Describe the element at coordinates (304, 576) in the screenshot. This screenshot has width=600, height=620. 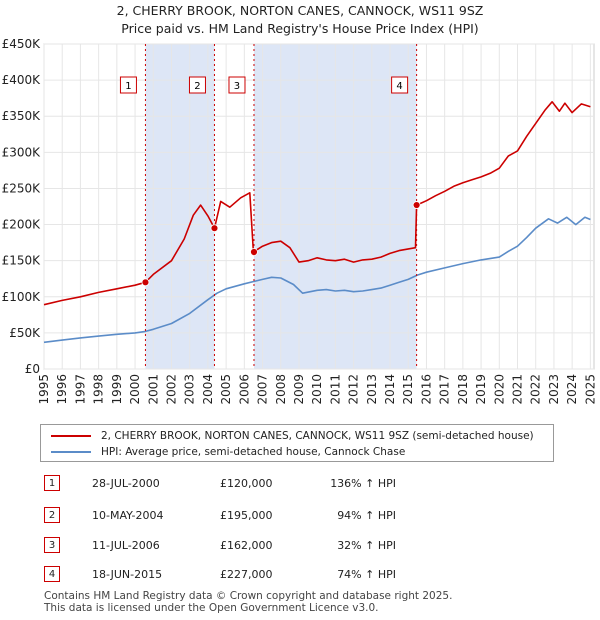
I see `sale-row-4: 4 18-JUN-2015 £227,000 74% ↑ HPI` at that location.